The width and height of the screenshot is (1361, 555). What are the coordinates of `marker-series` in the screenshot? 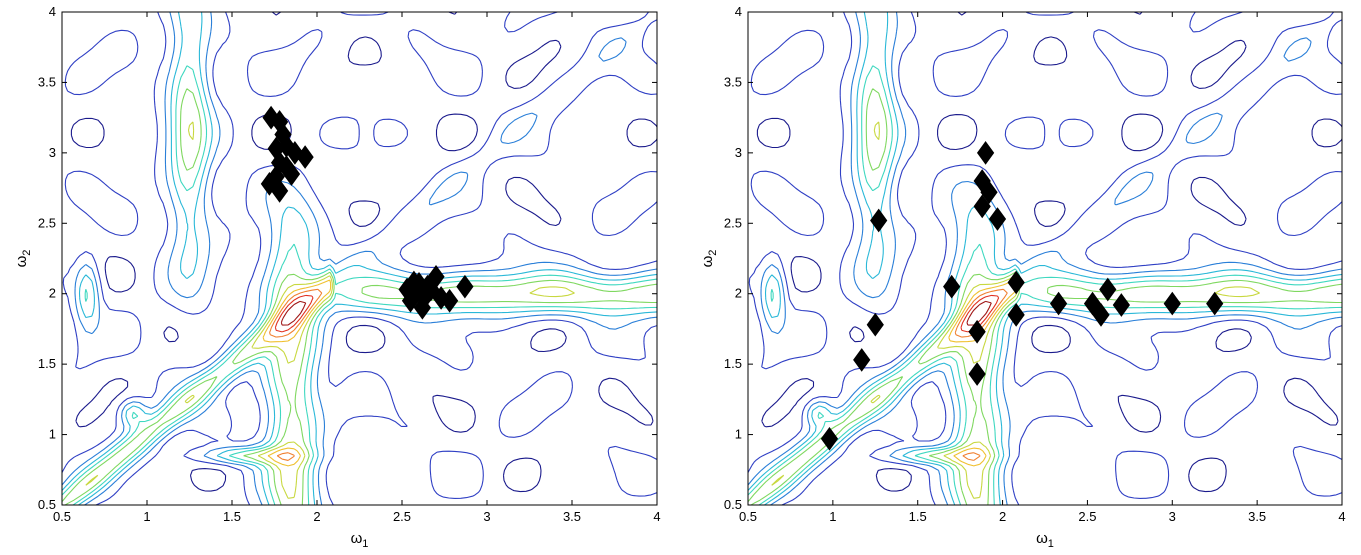 It's located at (367, 212).